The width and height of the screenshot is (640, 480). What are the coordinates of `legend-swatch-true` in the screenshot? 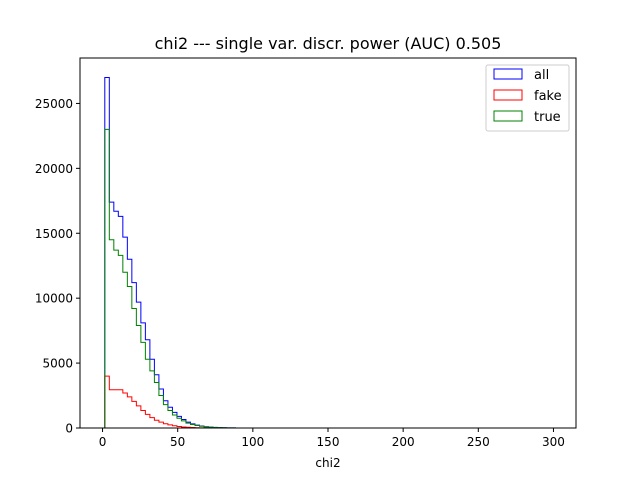 It's located at (508, 116).